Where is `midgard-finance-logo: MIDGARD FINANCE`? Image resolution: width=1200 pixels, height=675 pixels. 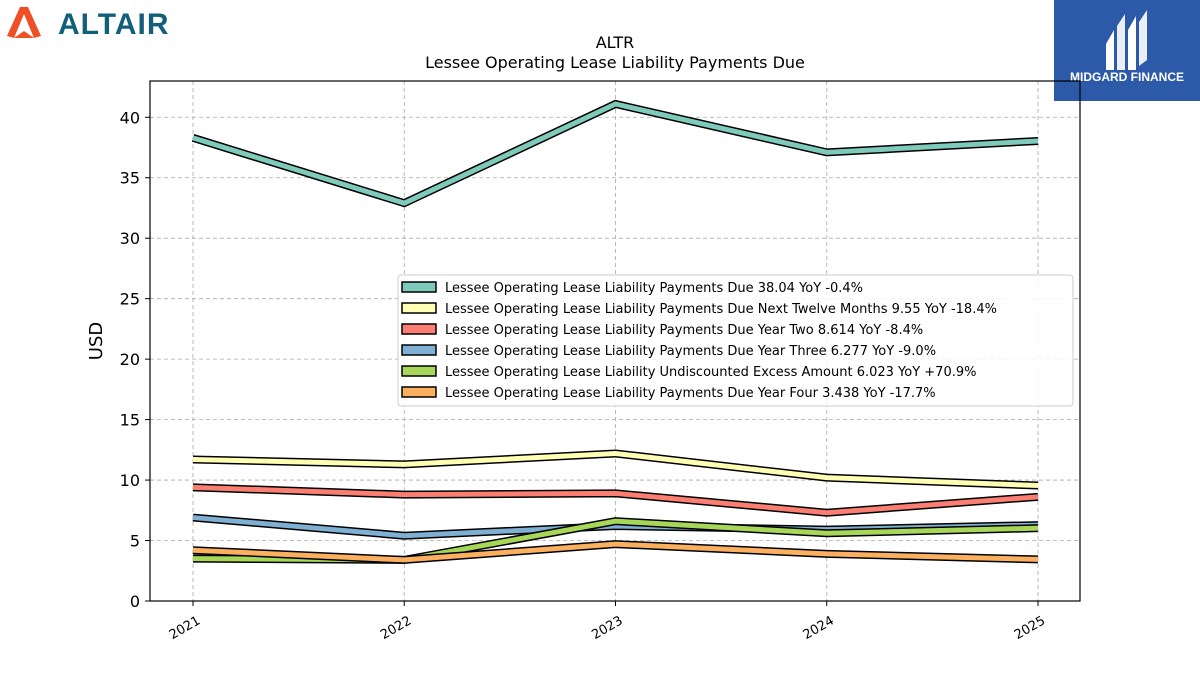
midgard-finance-logo: MIDGARD FINANCE is located at coordinates (1127, 50).